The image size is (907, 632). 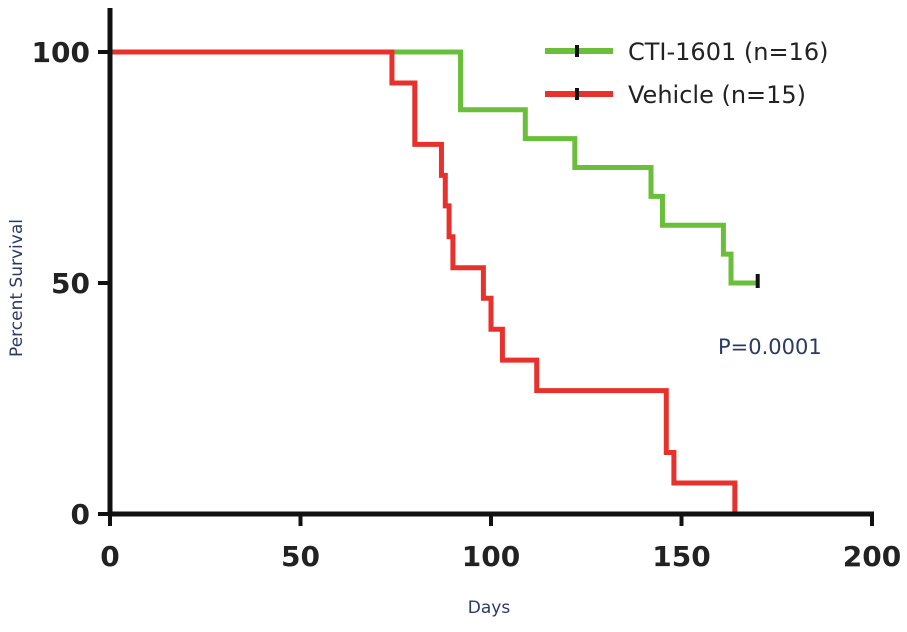 I want to click on y-tick-label-0: 0, so click(x=80, y=514).